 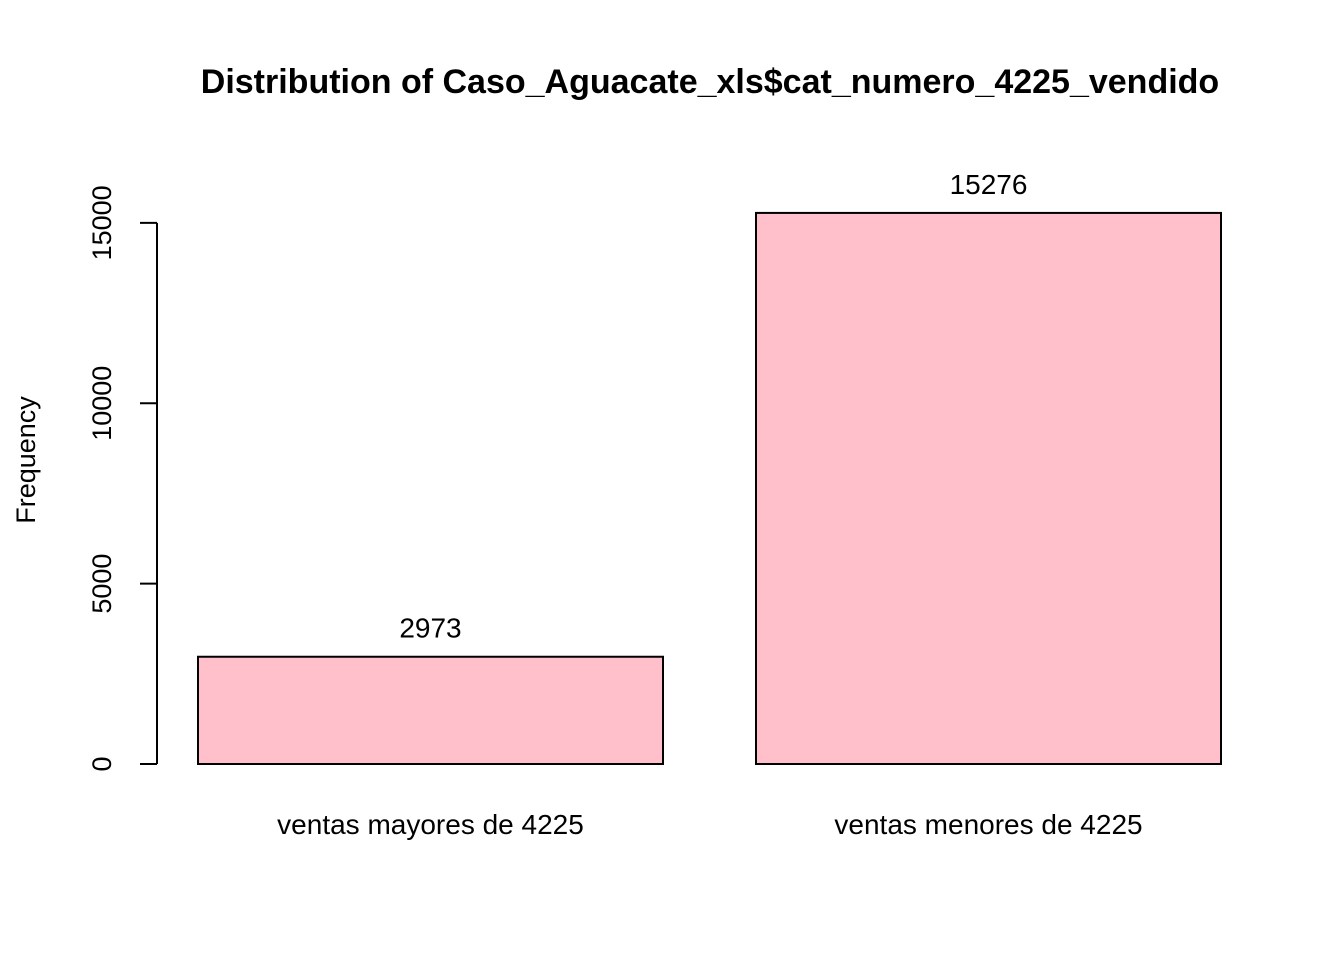 What do you see at coordinates (102, 222) in the screenshot?
I see `y-tick-label: 15000` at bounding box center [102, 222].